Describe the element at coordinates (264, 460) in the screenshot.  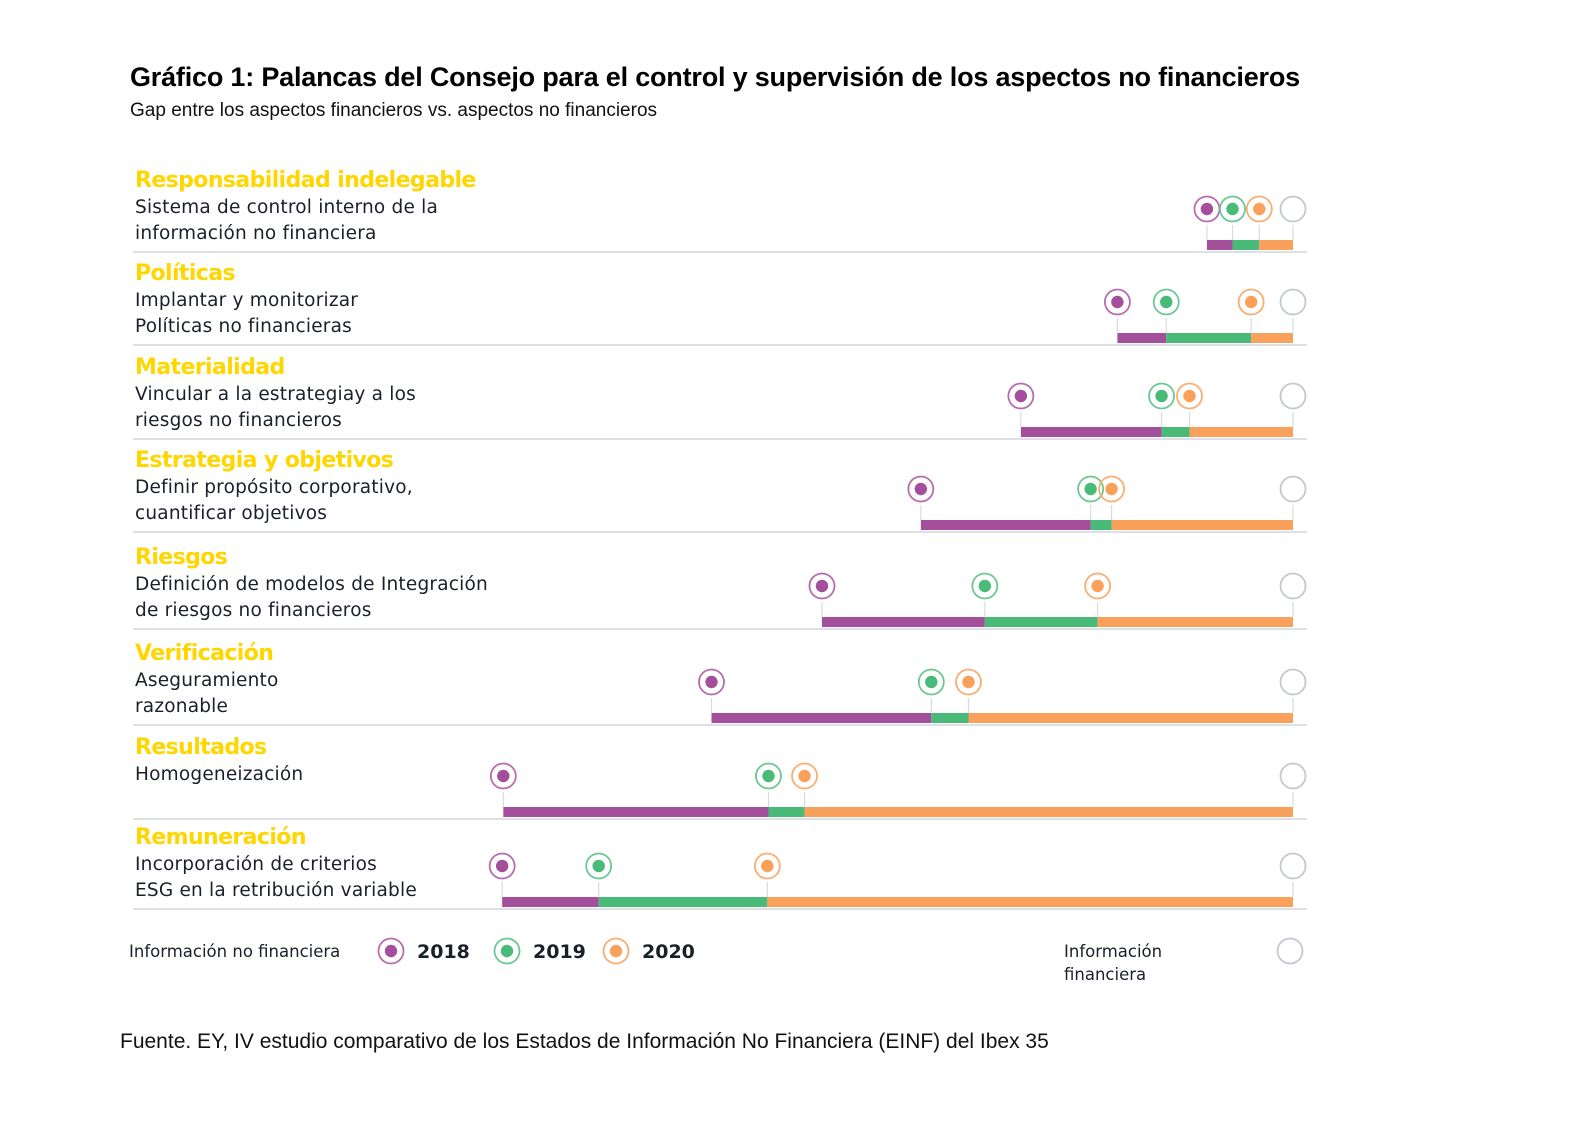
I see `category-label: Estrategia y objetivos` at that location.